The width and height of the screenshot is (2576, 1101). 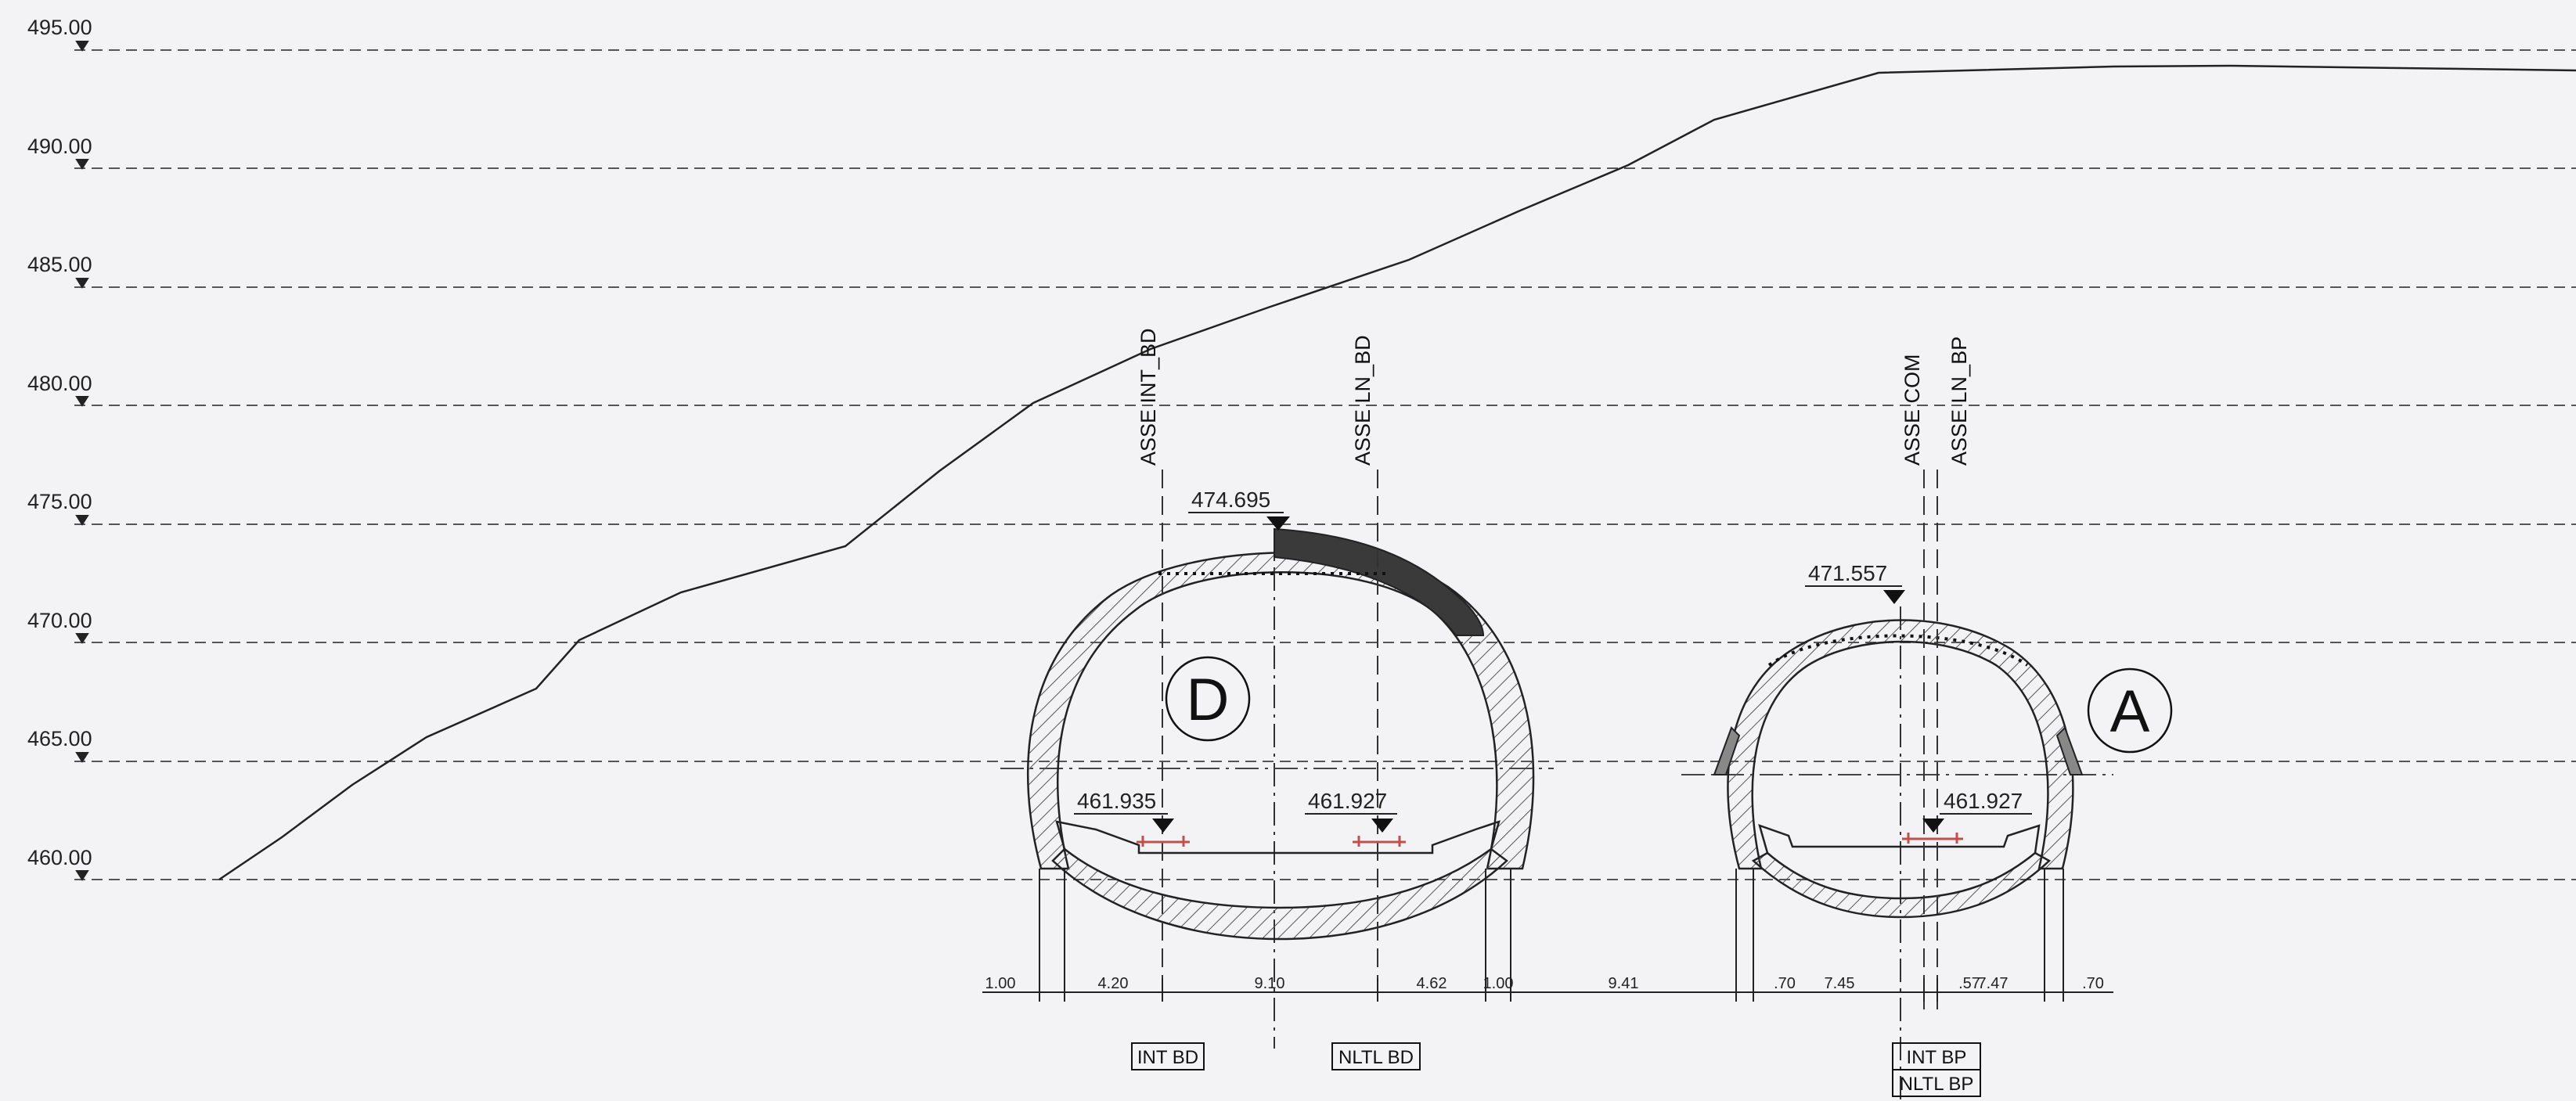 What do you see at coordinates (1959, 401) in the screenshot?
I see `tunnel-a-axis-label-ln: ASSE LN_BP` at bounding box center [1959, 401].